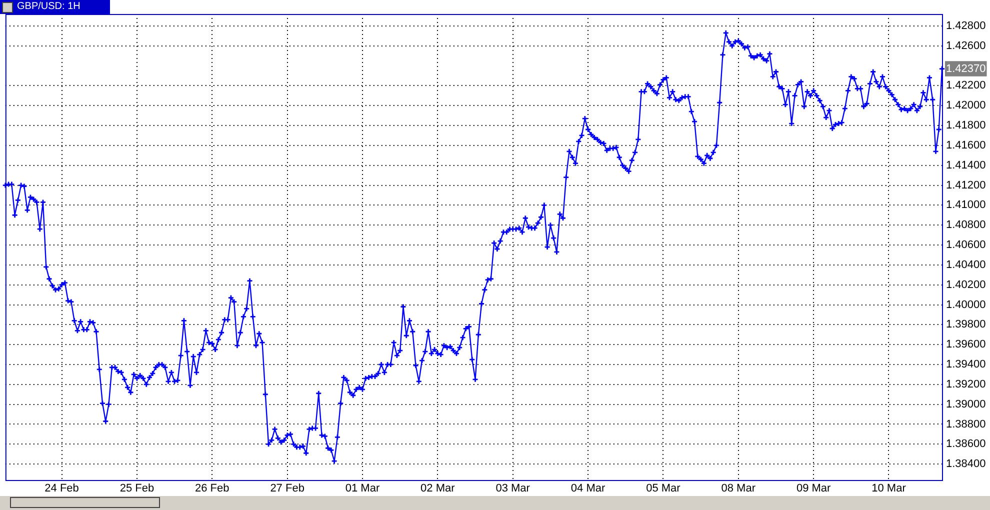  What do you see at coordinates (966, 205) in the screenshot?
I see `y-tick-label: 1.41000` at bounding box center [966, 205].